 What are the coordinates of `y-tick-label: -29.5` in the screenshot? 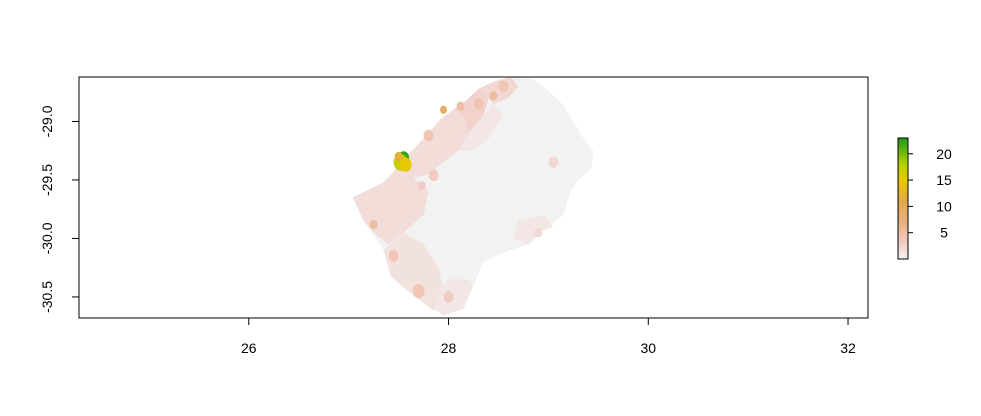 It's located at (47, 180).